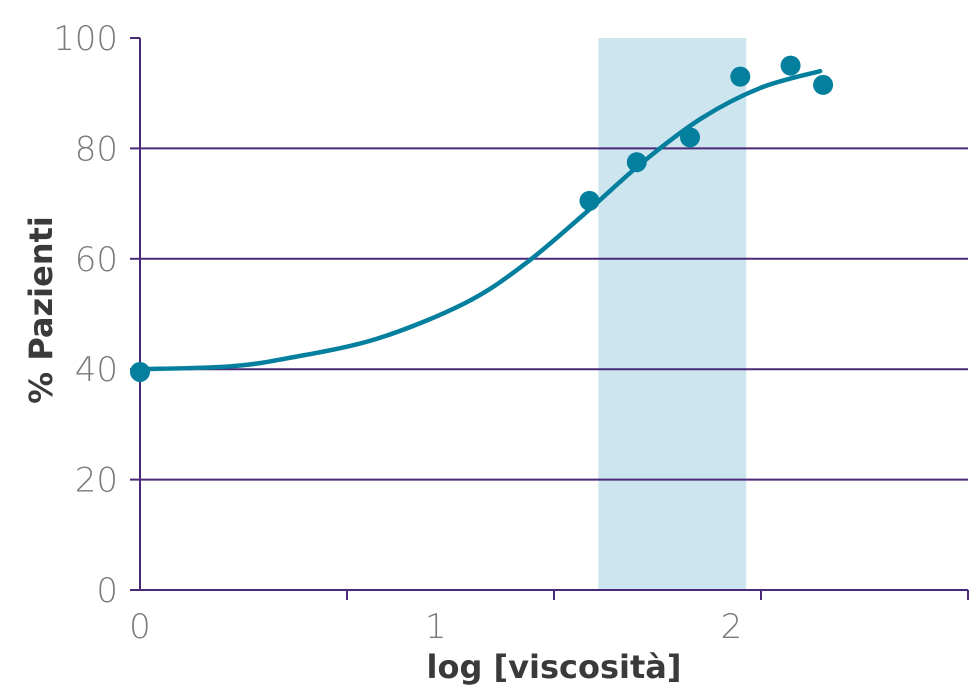  Describe the element at coordinates (554, 667) in the screenshot. I see `x-axis-title: log [viscosità]` at that location.